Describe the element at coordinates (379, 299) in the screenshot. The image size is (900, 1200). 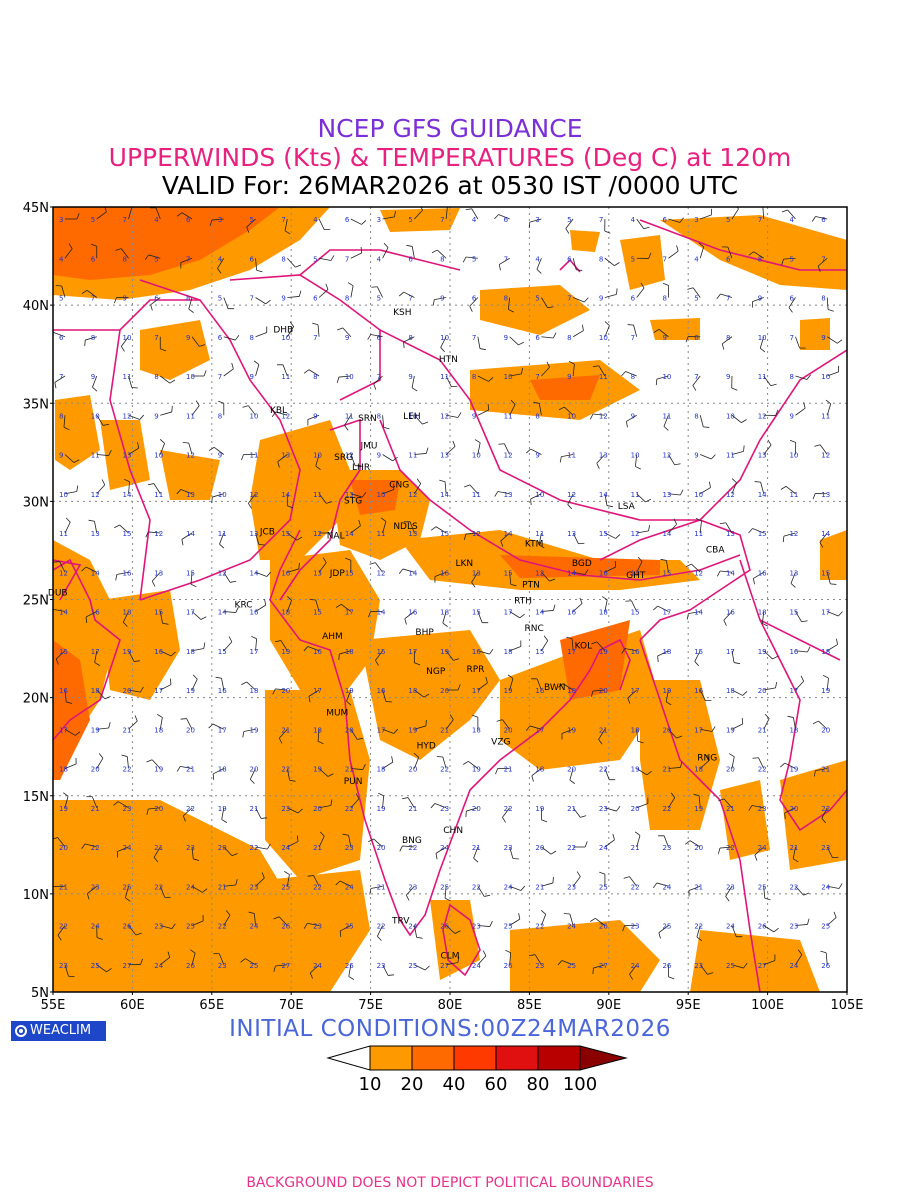
I see `temperature-value: 5` at that location.